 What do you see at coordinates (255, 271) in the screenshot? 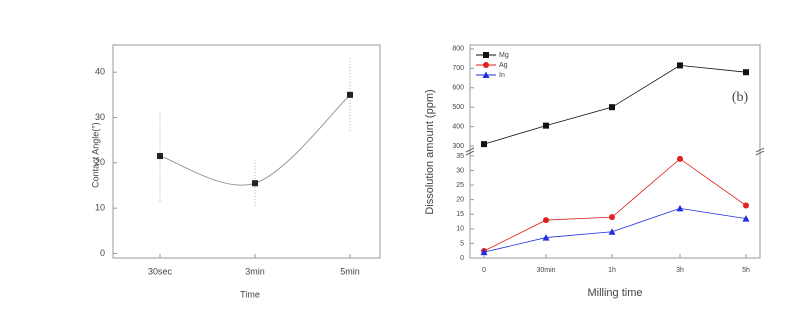
I see `x-tick-label: 3min` at bounding box center [255, 271].